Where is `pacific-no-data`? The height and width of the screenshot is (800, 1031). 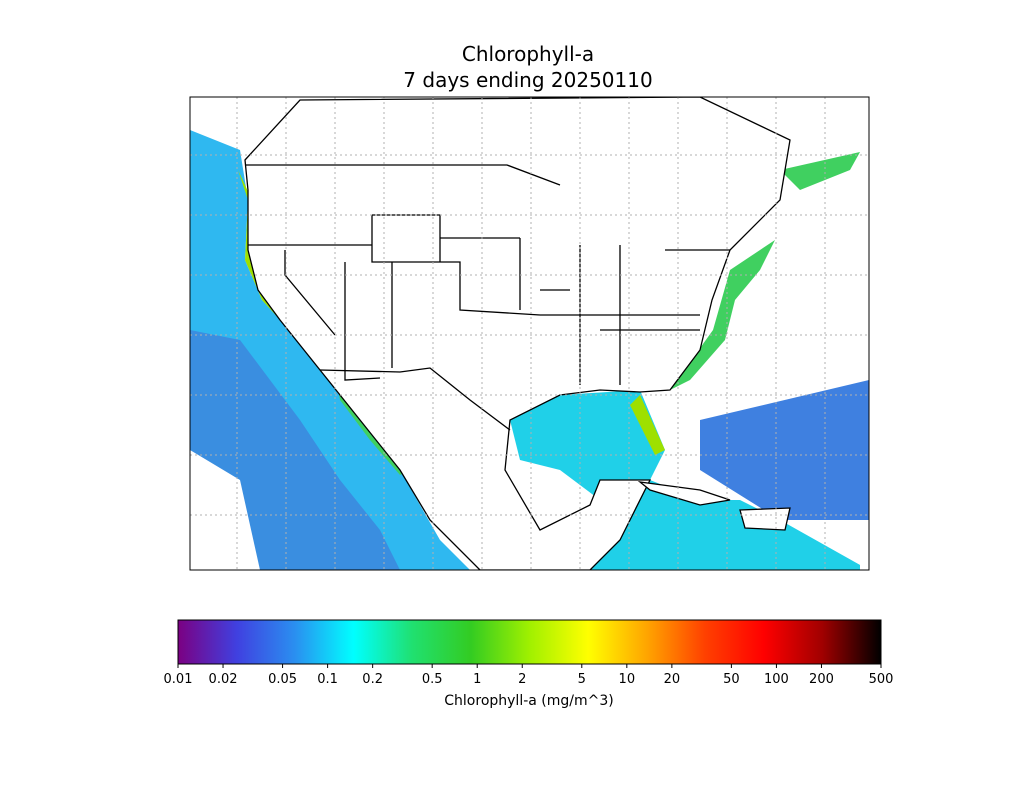 pacific-no-data is located at coordinates (225, 510).